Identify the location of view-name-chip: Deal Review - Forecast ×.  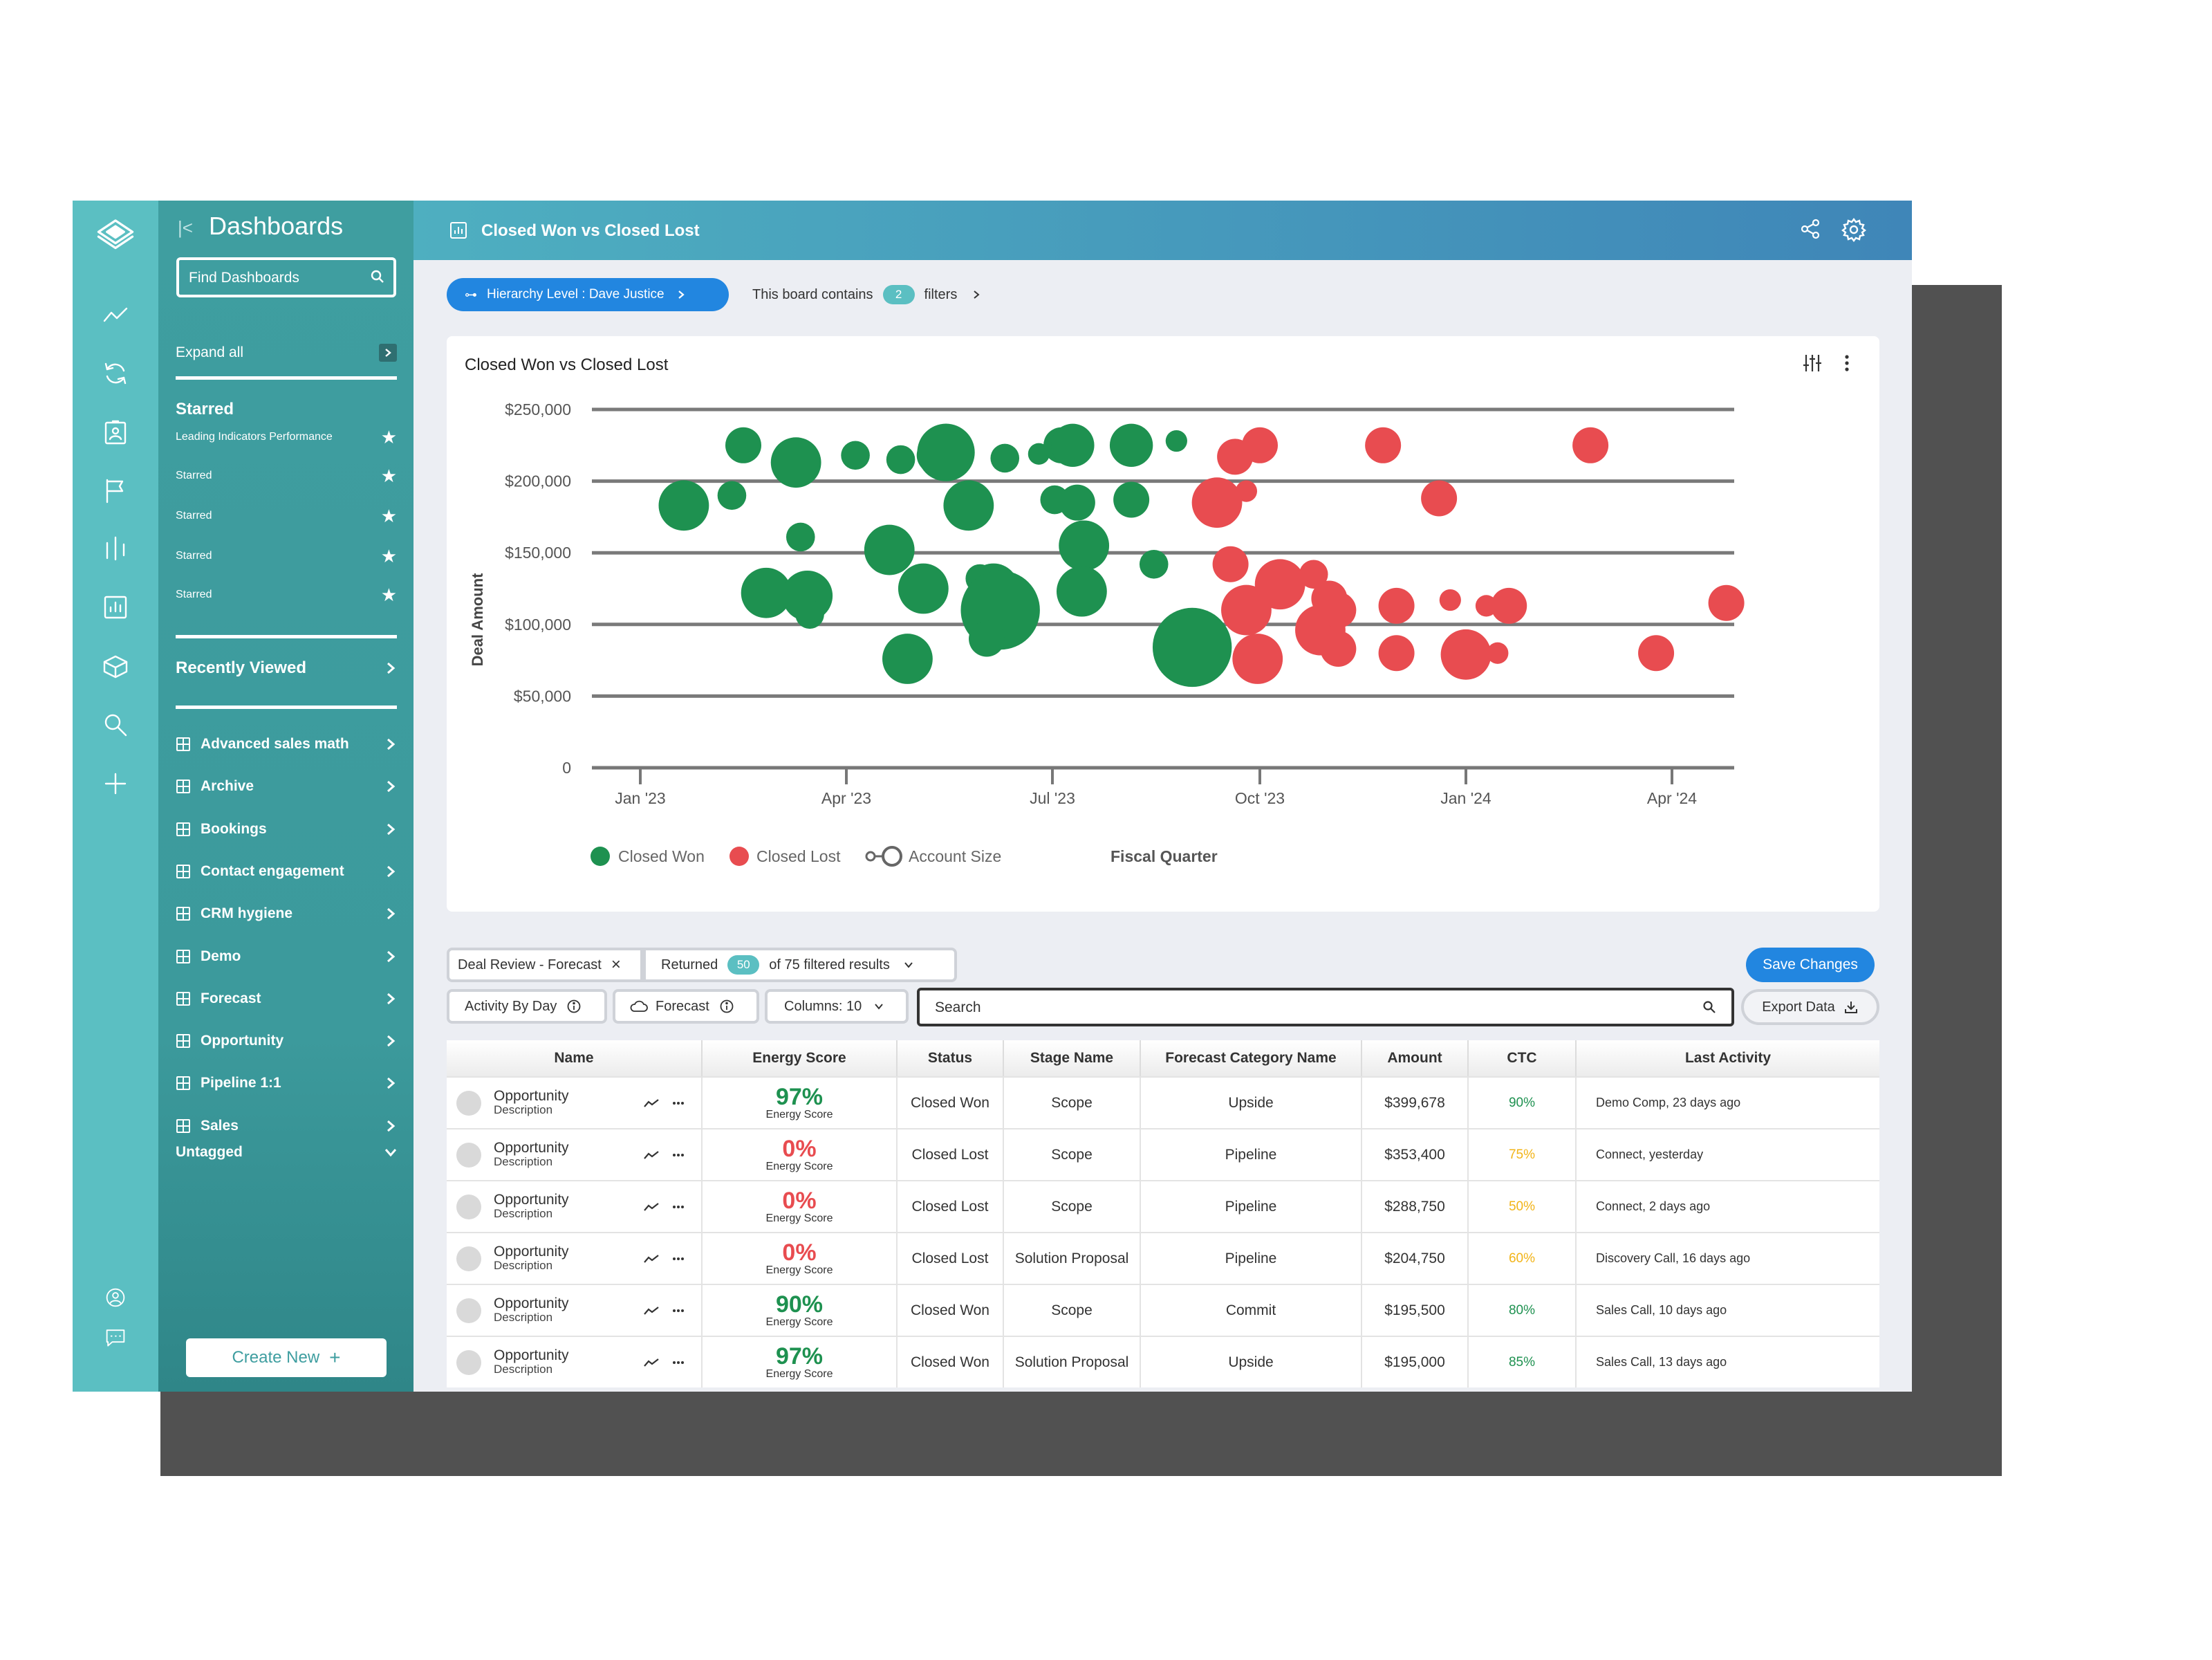
(545, 965).